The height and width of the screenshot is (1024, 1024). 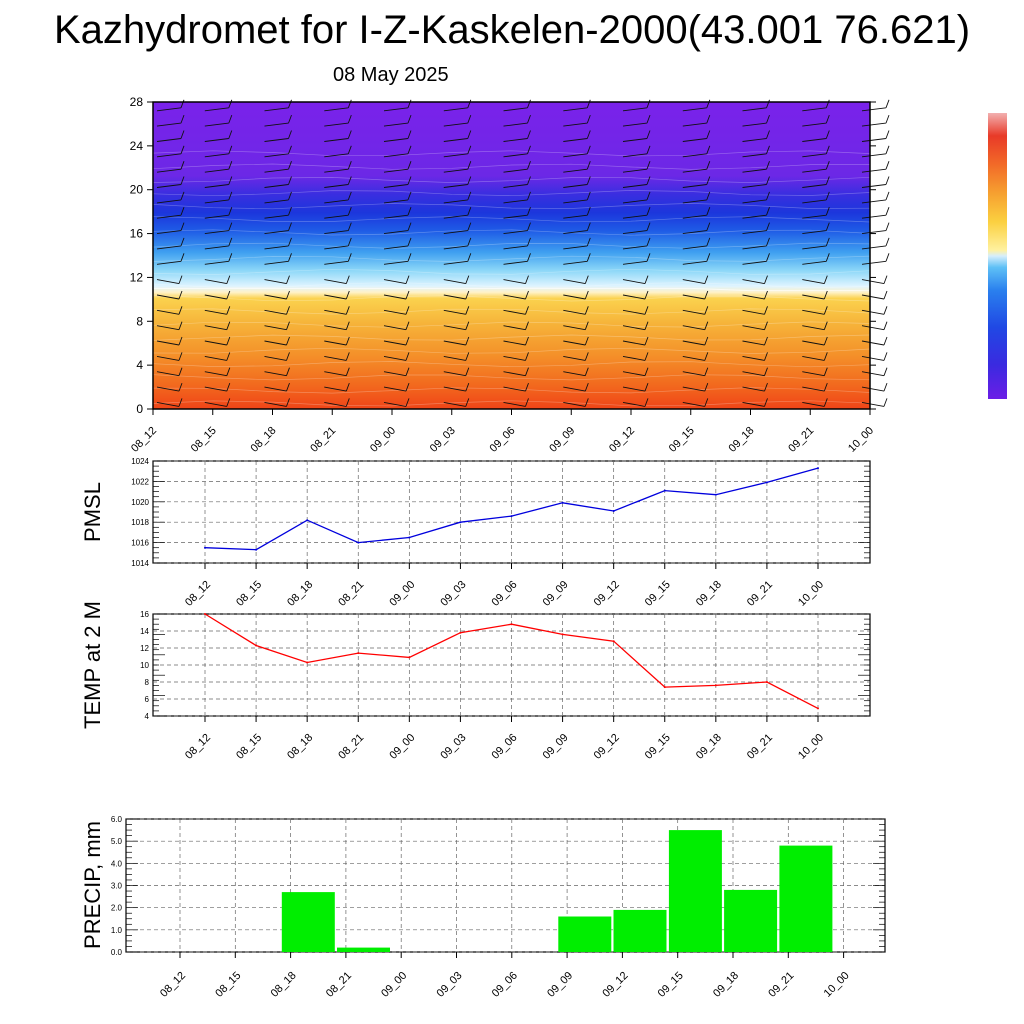 I want to click on y-tick-label: 3.0, so click(x=117, y=886).